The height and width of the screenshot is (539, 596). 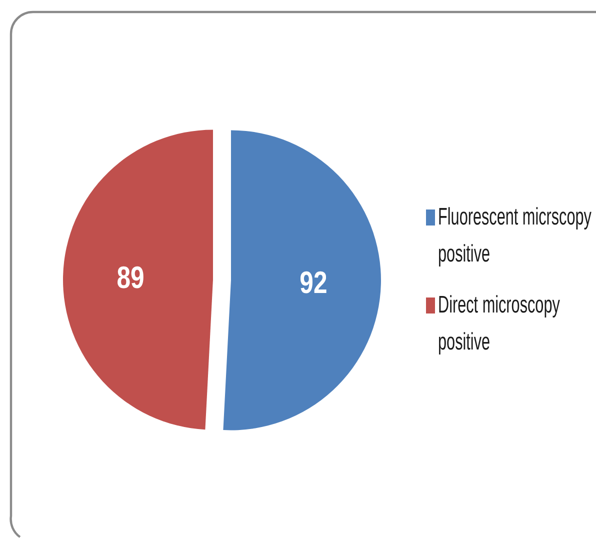 What do you see at coordinates (130, 277) in the screenshot?
I see `data-label: 89` at bounding box center [130, 277].